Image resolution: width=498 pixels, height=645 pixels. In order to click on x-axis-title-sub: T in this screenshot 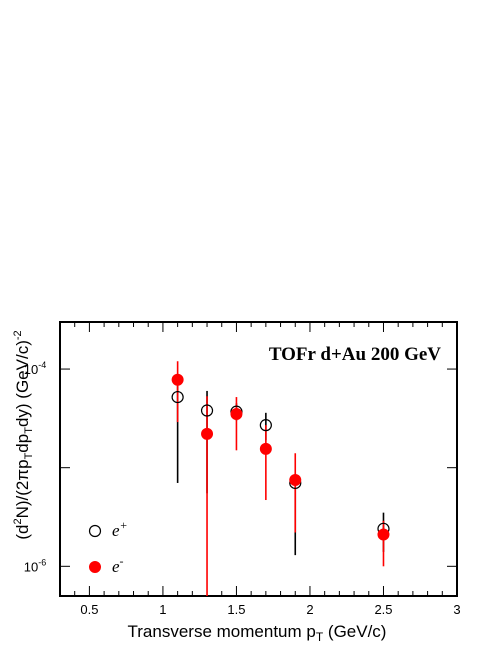, I will do `click(320, 637)`.